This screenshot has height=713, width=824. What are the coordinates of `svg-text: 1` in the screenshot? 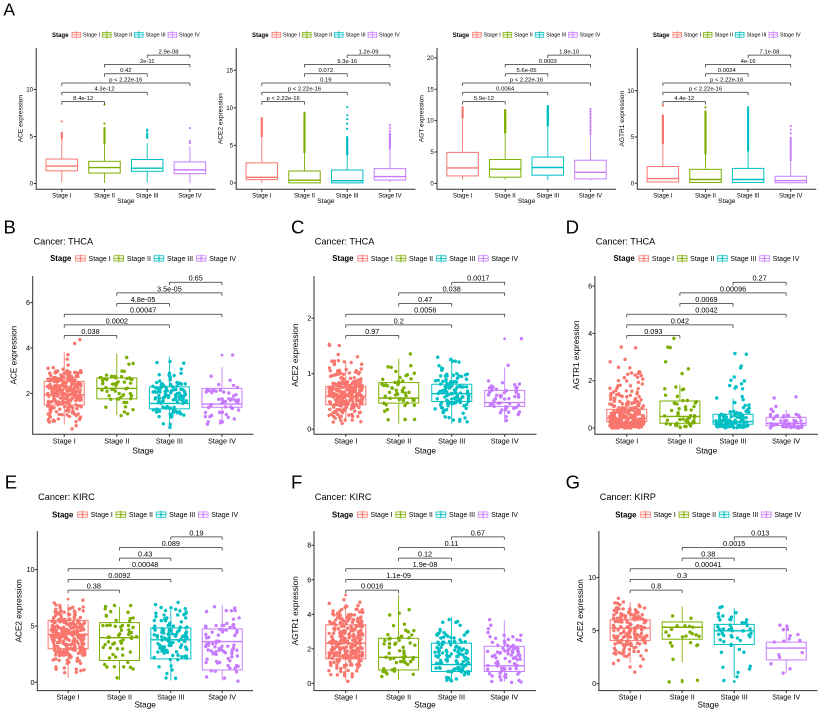 It's located at (309, 373).